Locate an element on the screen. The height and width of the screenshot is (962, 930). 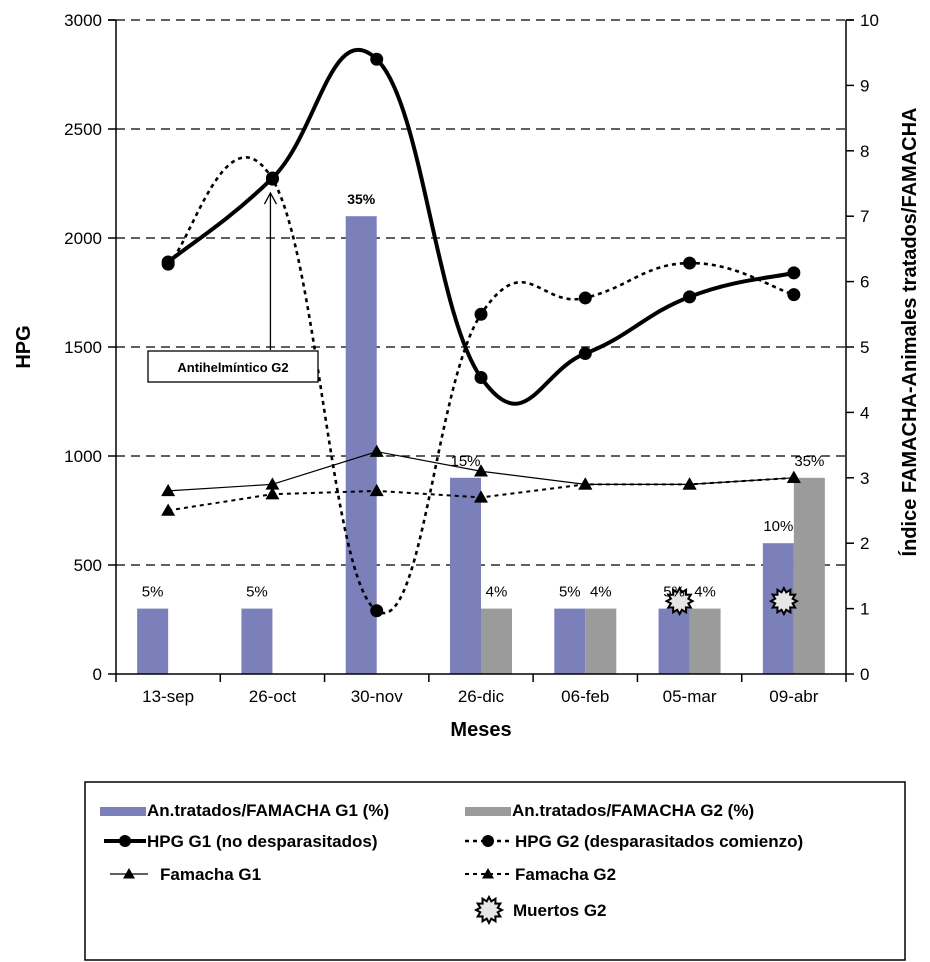
y2-tick-label: 3 is located at coordinates (864, 478).